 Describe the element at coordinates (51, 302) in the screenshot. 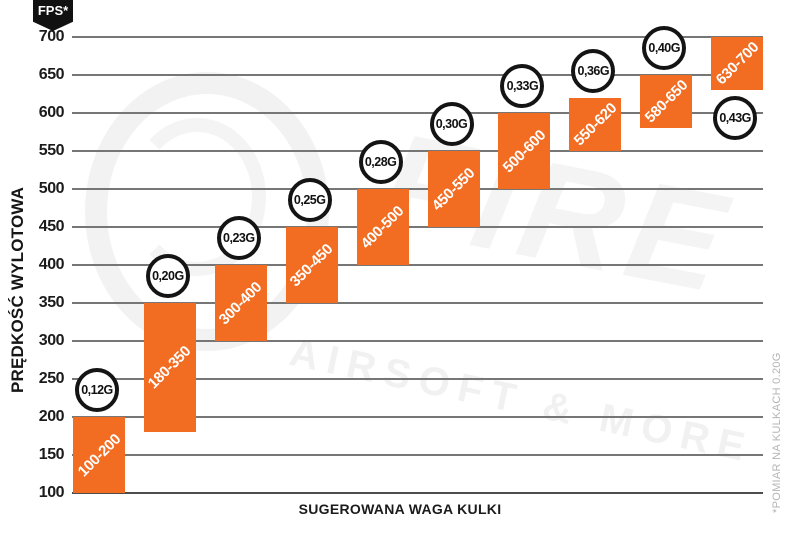

I see `y-tick-label-350: 350` at that location.